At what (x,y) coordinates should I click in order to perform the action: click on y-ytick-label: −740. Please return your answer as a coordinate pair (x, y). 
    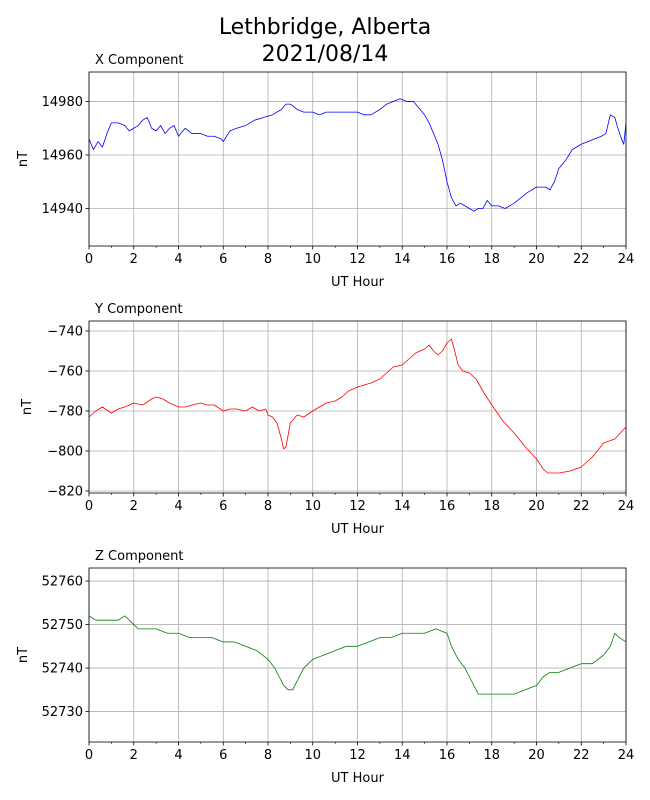
    Looking at the image, I should click on (65, 332).